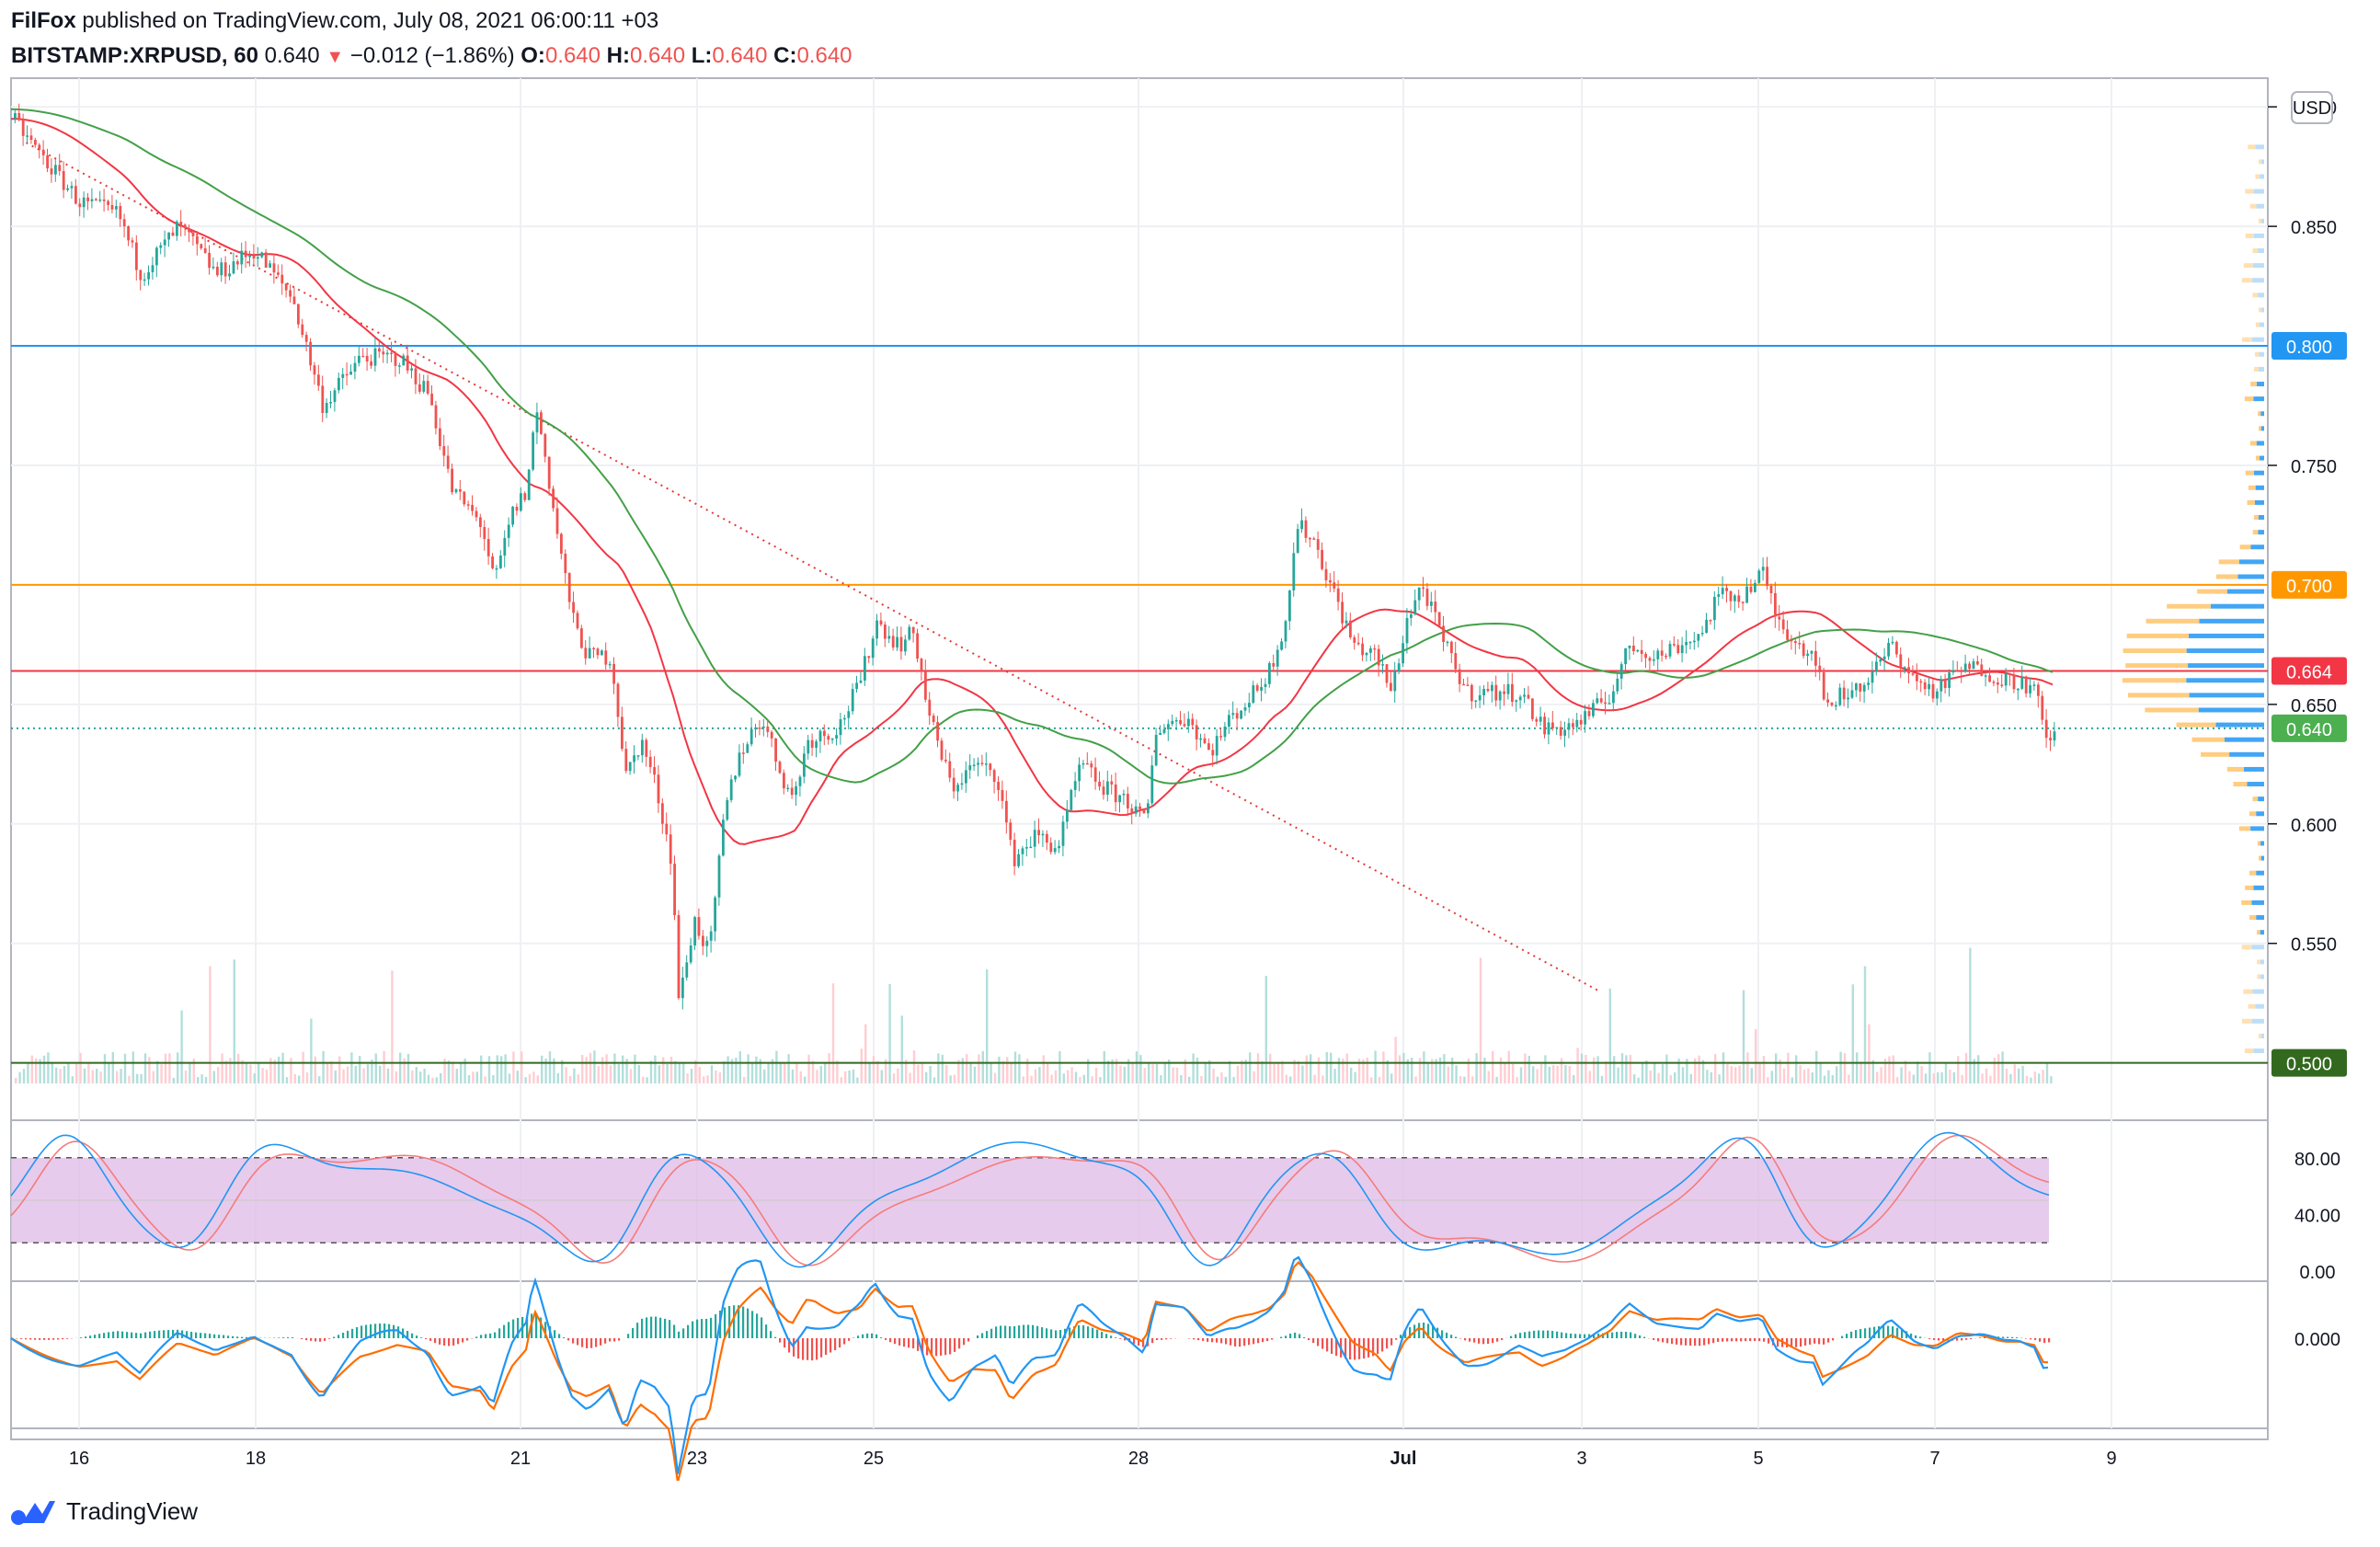 The height and width of the screenshot is (1547, 2380). What do you see at coordinates (43, 20) in the screenshot?
I see `author-name: FilFox` at bounding box center [43, 20].